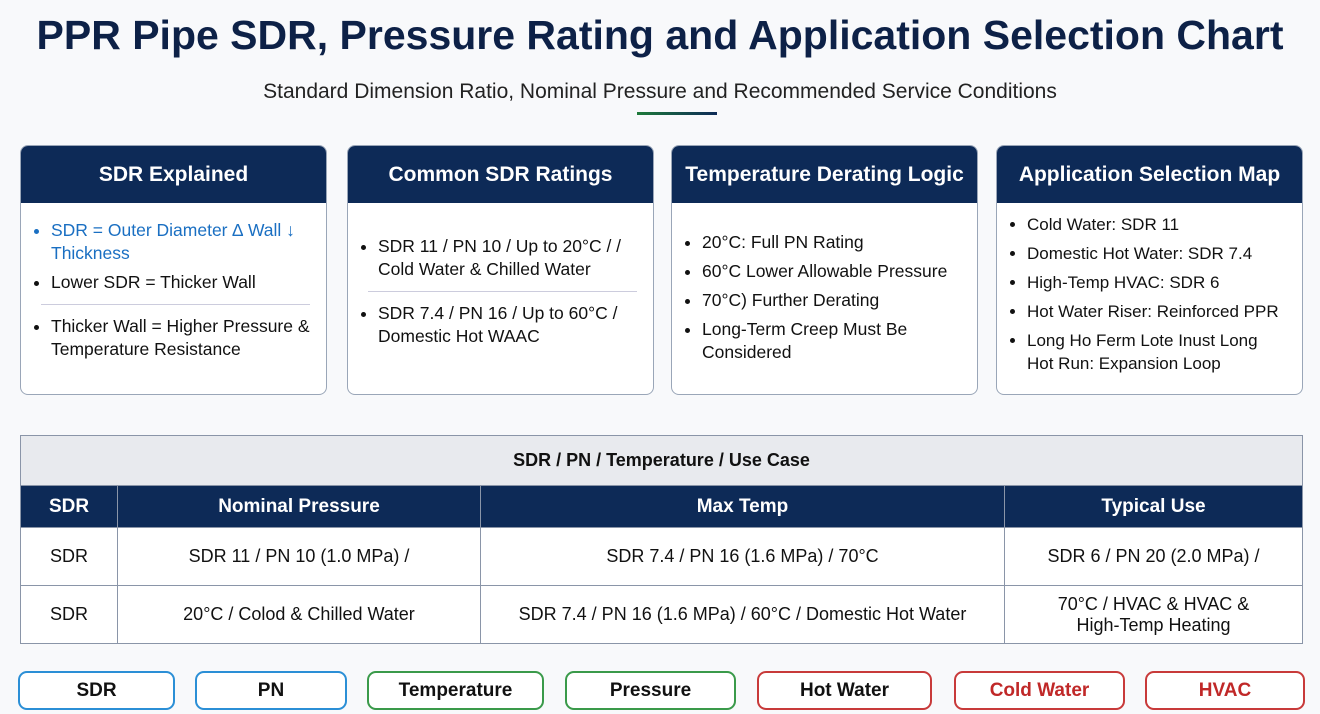 Image resolution: width=1320 pixels, height=714 pixels. Describe the element at coordinates (1153, 556) in the screenshot. I see `cell: SDR 6 / PN 20 (2.0 MPa) /` at that location.